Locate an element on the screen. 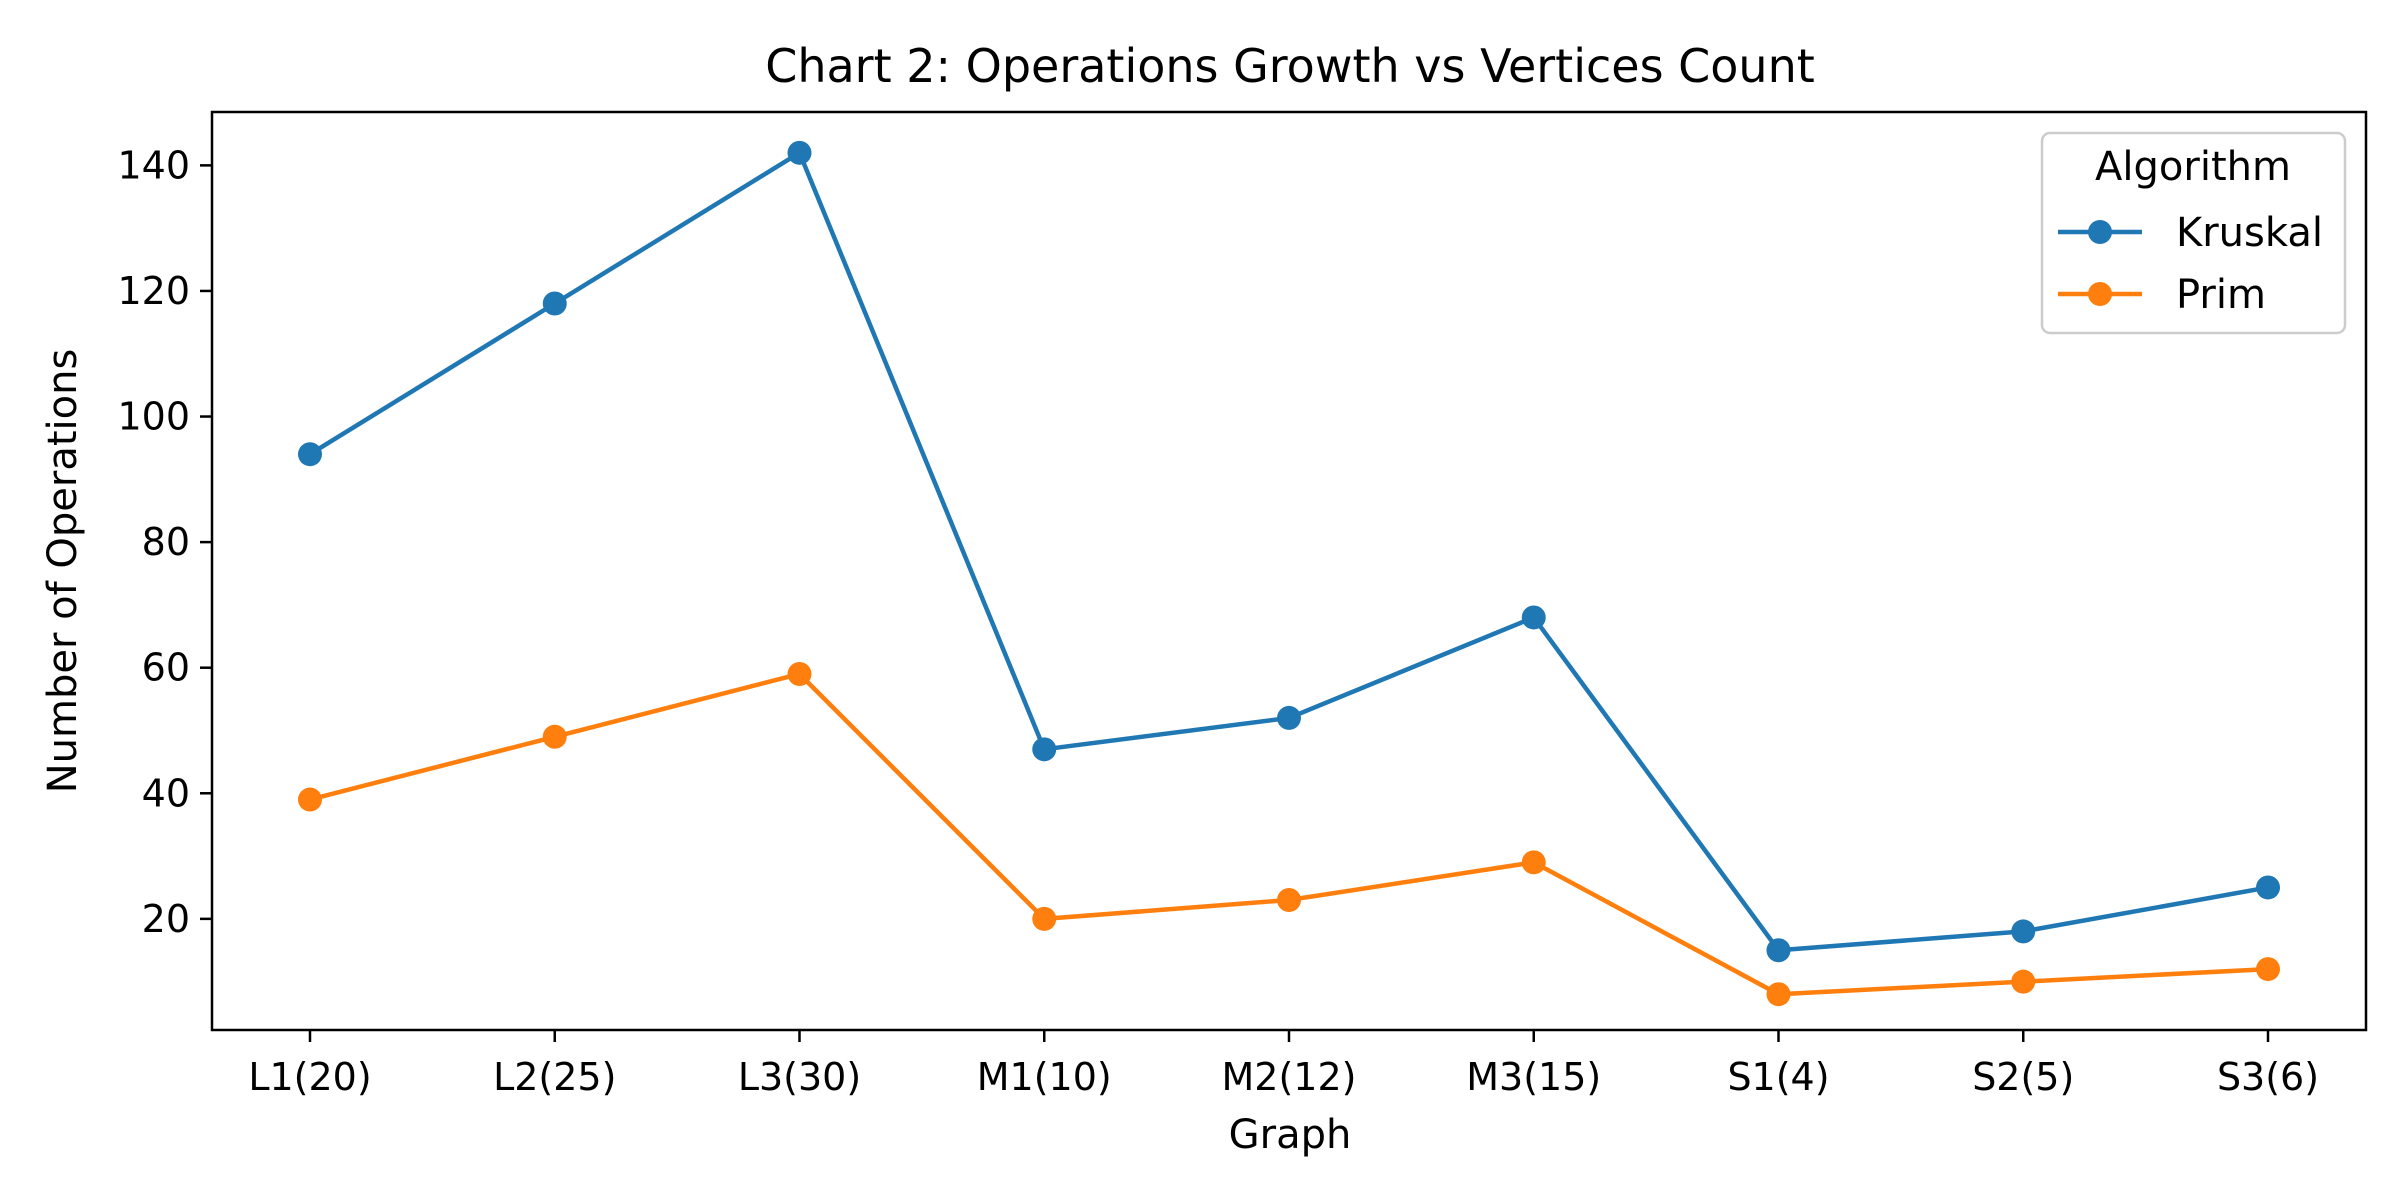 The height and width of the screenshot is (1204, 2400). y-tick-label: 140 is located at coordinates (153, 165).